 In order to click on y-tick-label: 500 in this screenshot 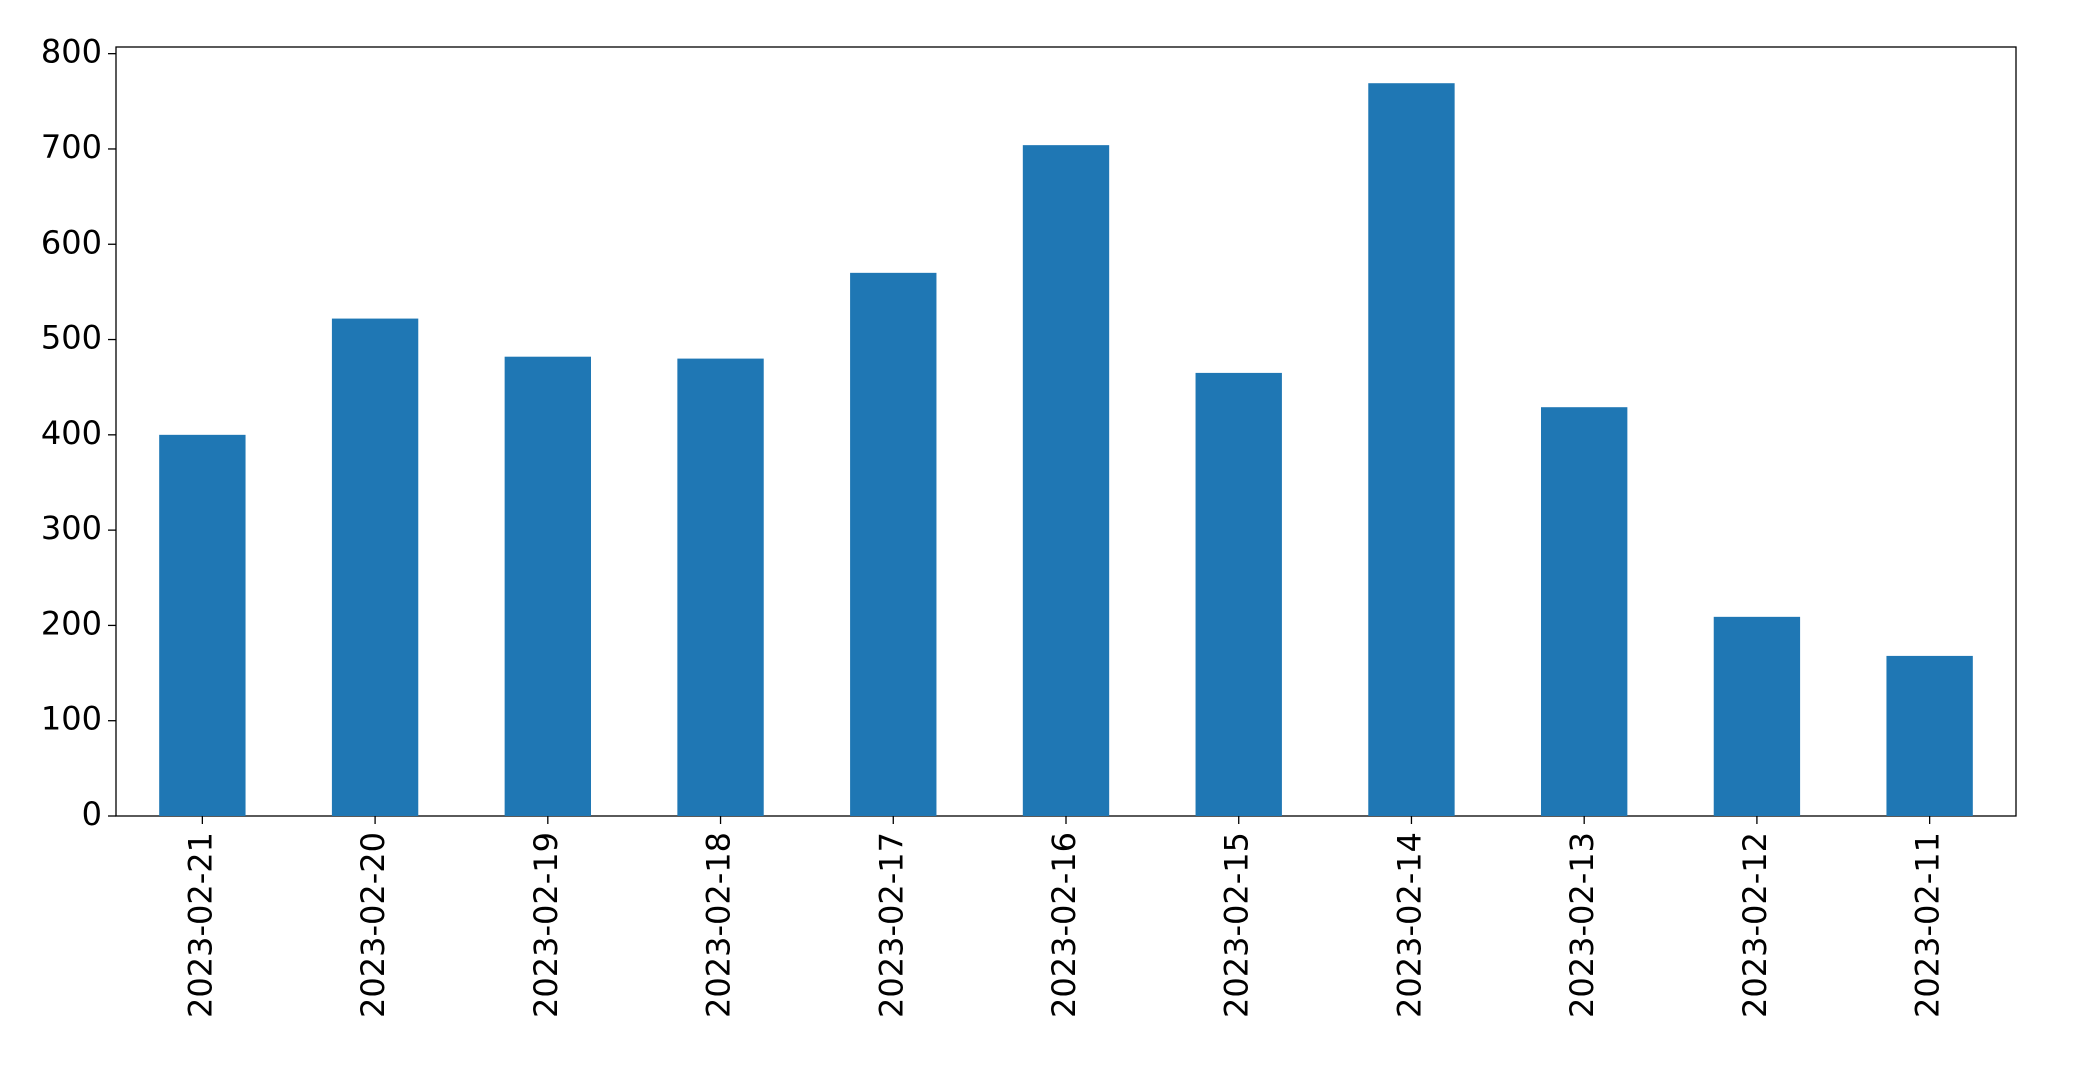, I will do `click(71, 338)`.